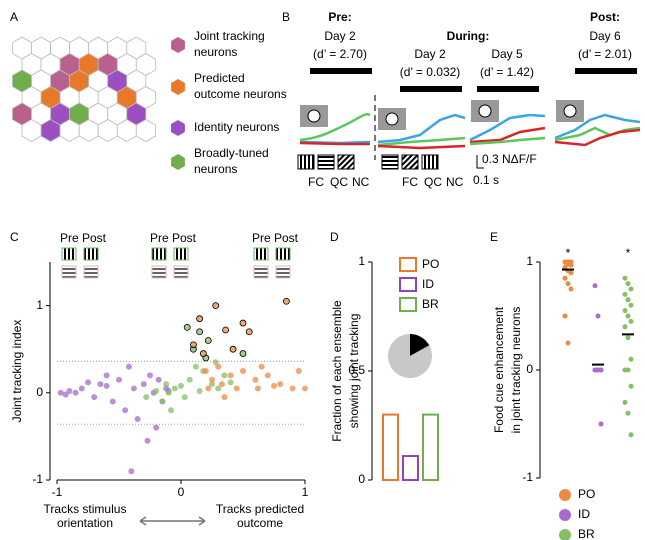  Describe the element at coordinates (286, 17) in the screenshot. I see `panel-label: B` at that location.